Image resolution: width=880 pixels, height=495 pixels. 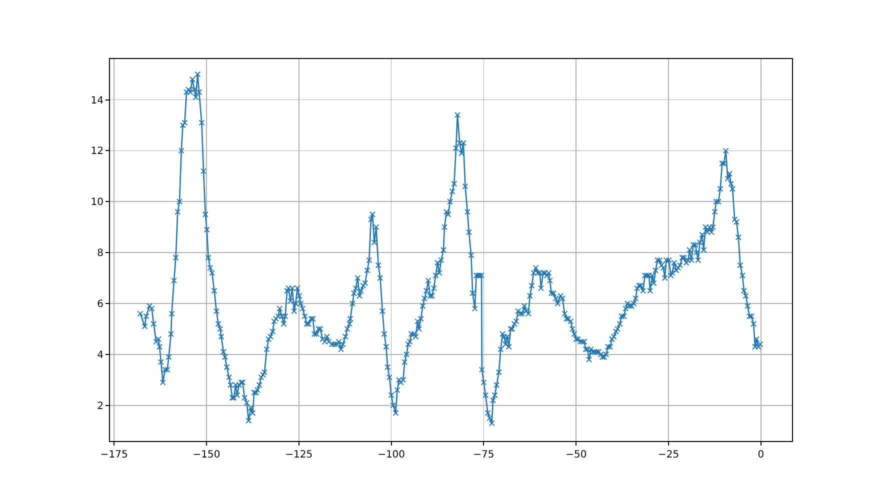 What do you see at coordinates (576, 455) in the screenshot?
I see `x-tick-label: −50` at bounding box center [576, 455].